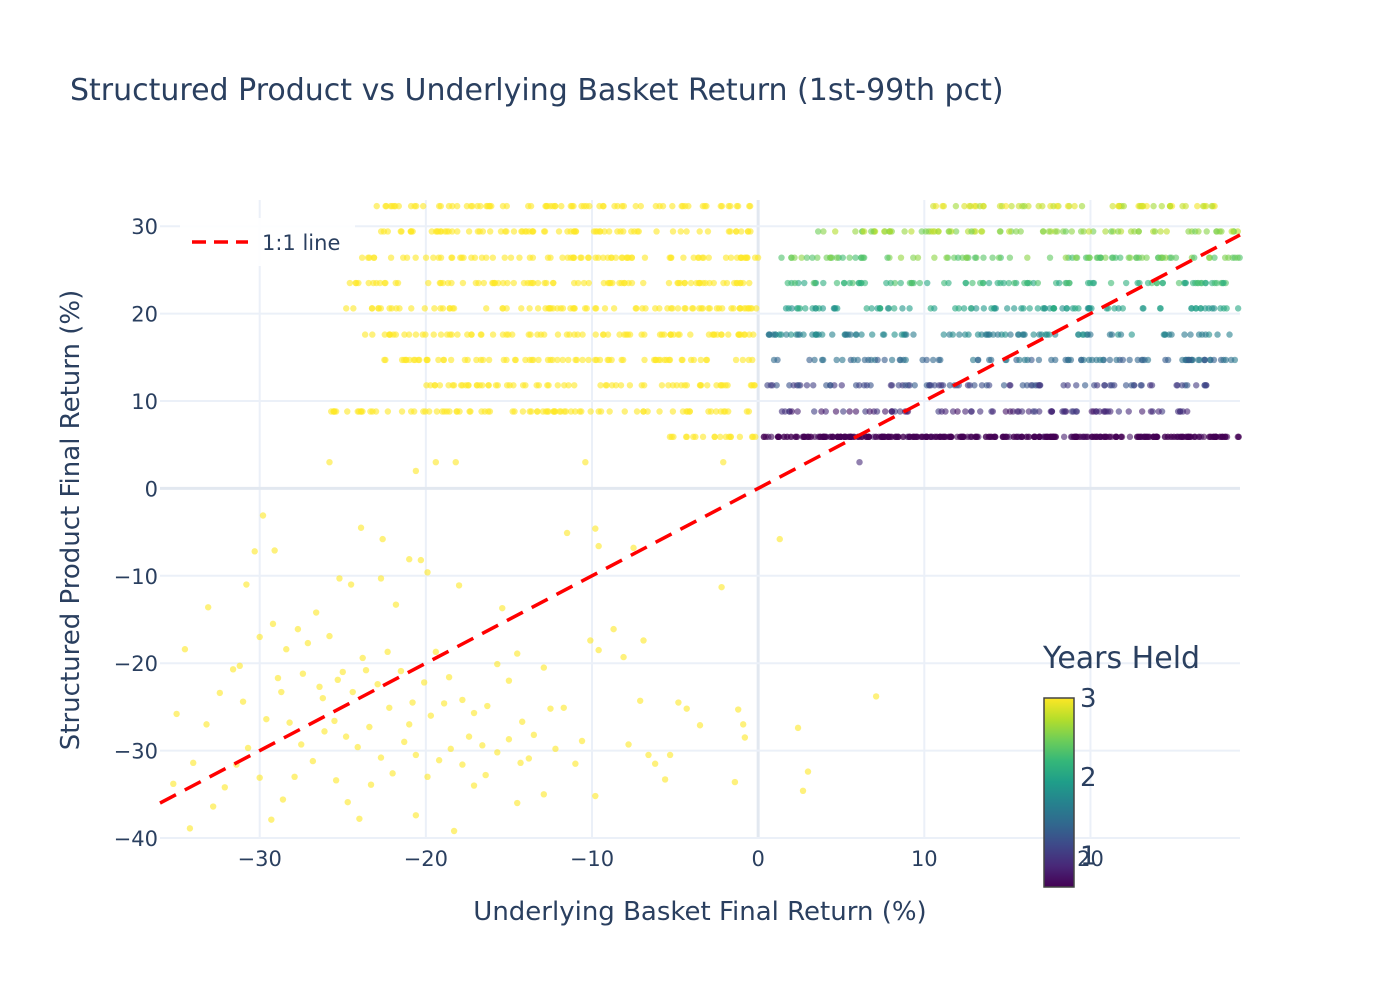  I want to click on x-tick-label: −30, so click(260, 859).